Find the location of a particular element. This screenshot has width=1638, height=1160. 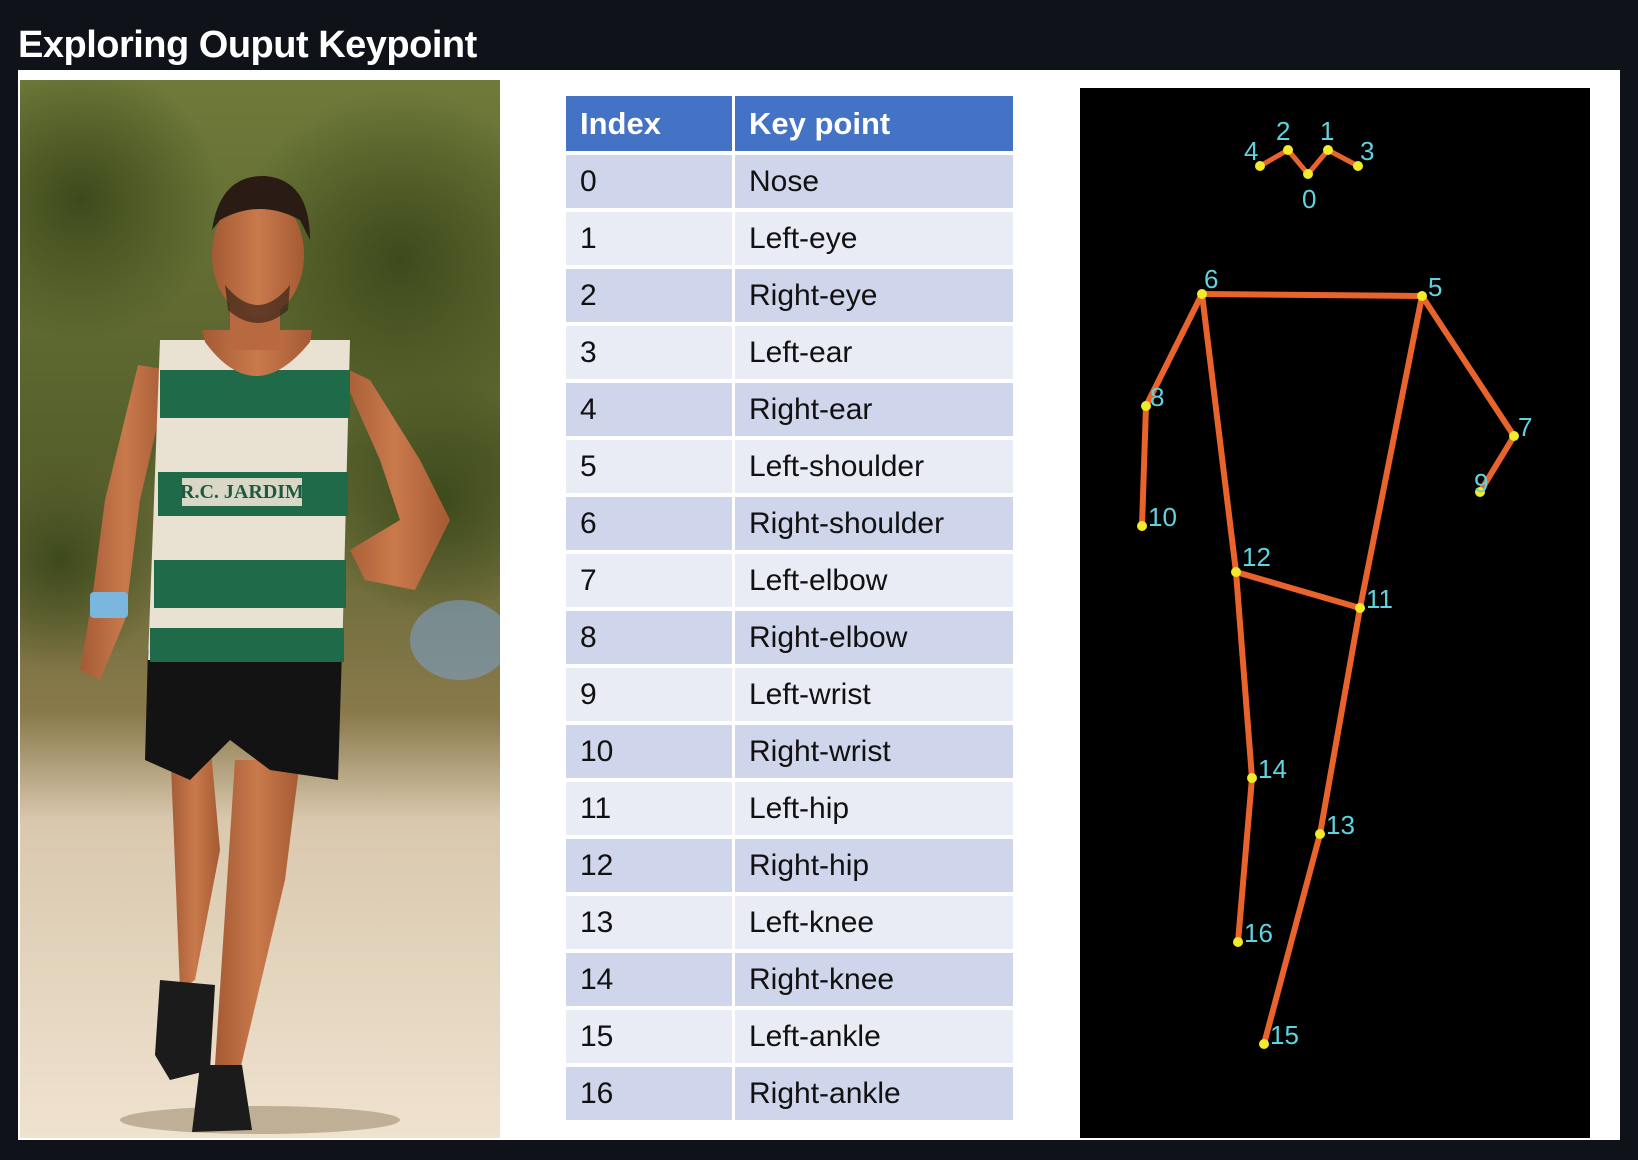

index-cell: 12 is located at coordinates (649, 865).